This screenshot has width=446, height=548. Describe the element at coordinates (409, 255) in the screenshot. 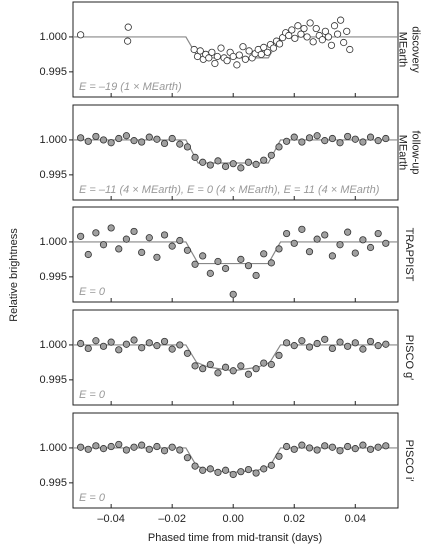

I see `panel-label: TRAPPIST` at that location.